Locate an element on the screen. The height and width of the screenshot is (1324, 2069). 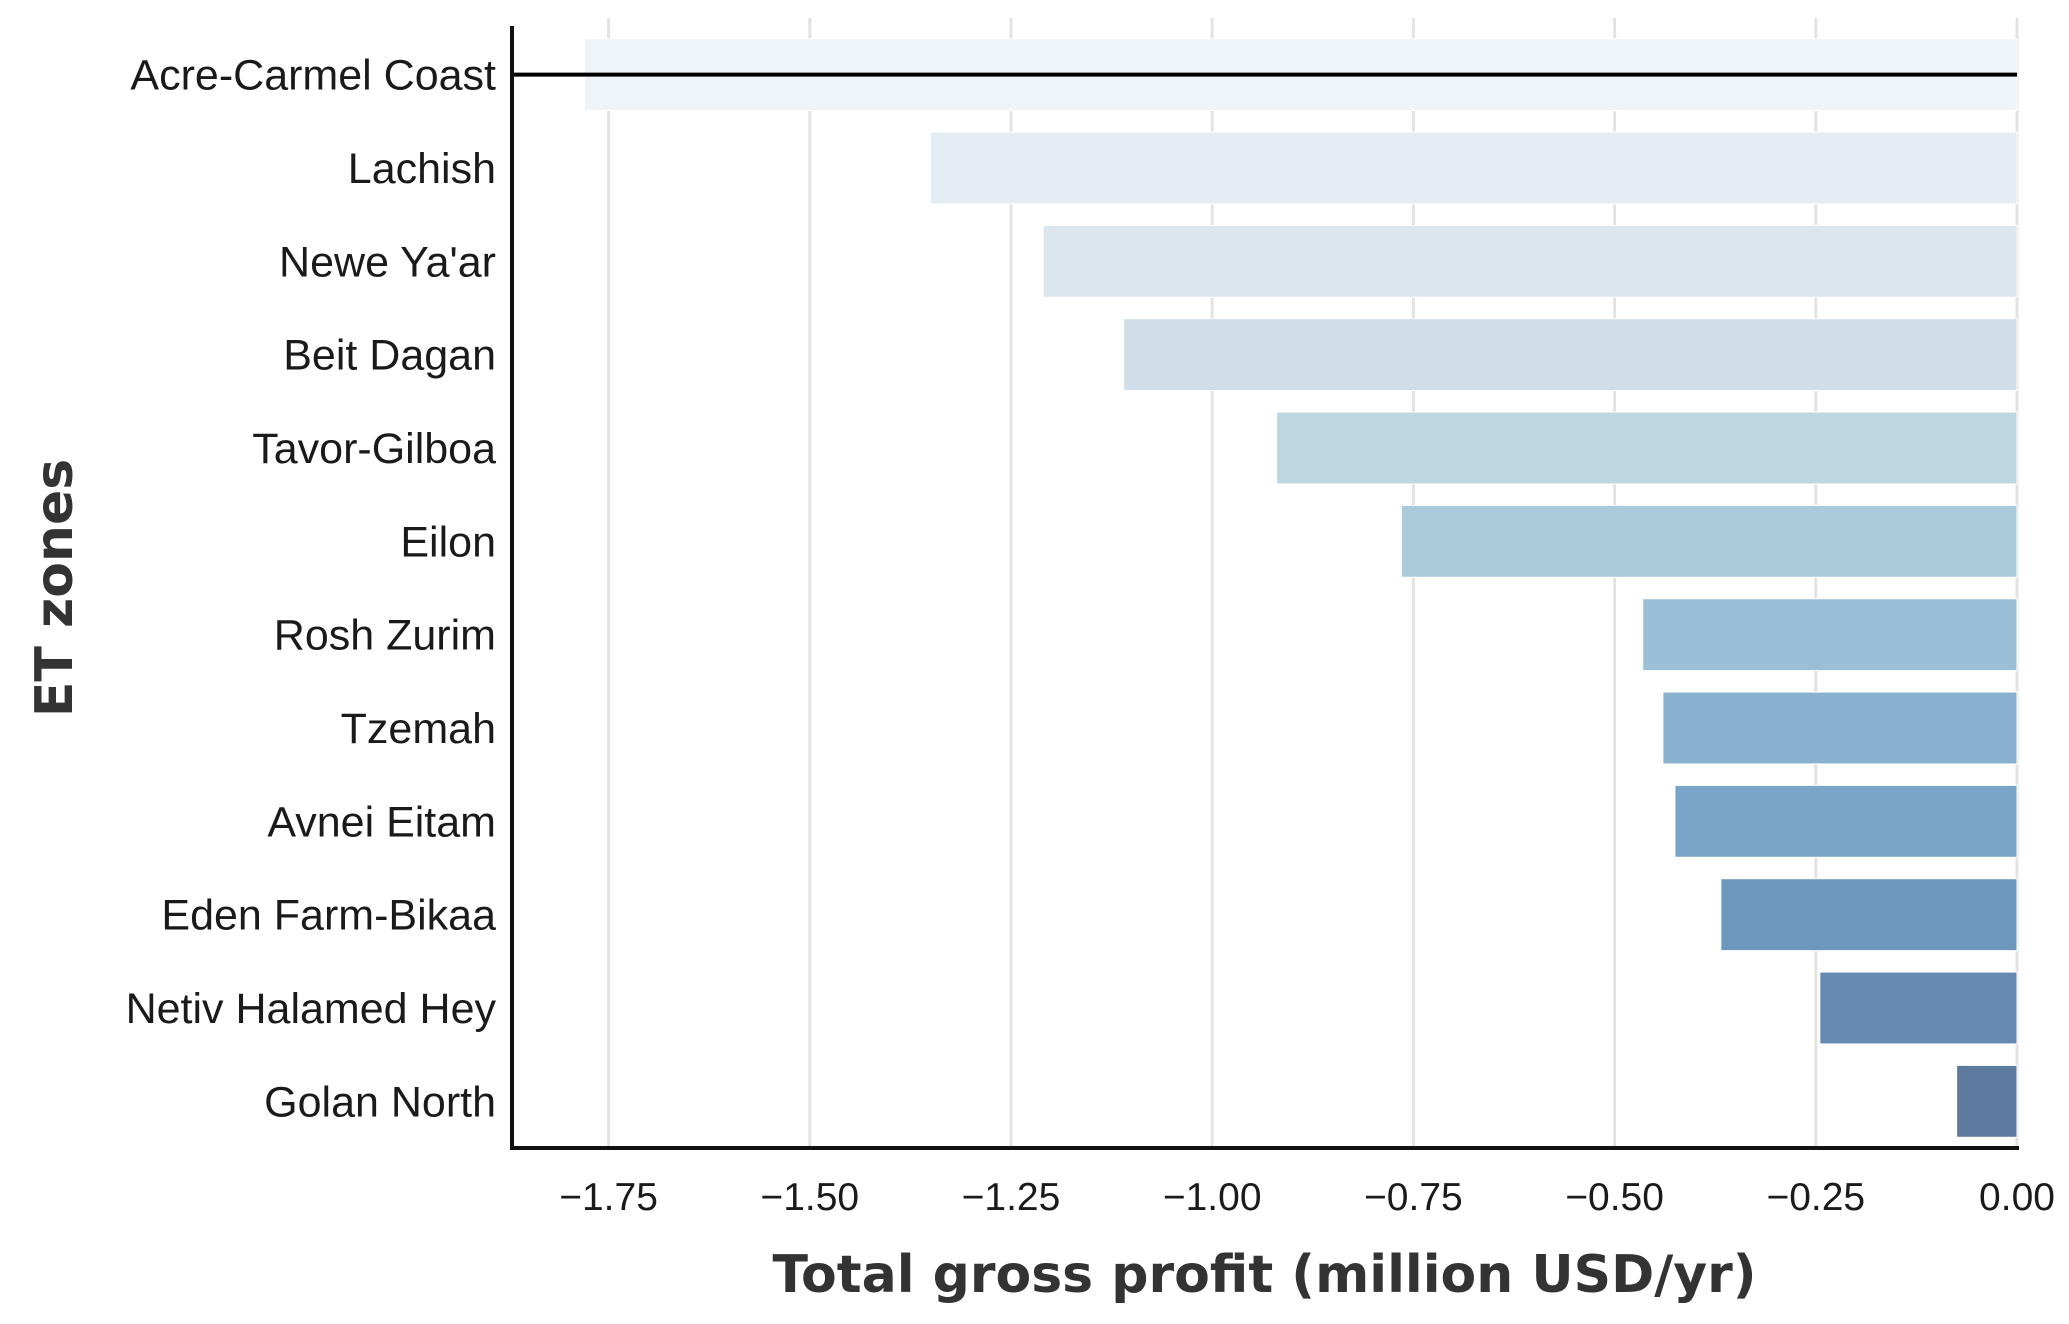
y-category-label: Newe Ya'ar is located at coordinates (387, 262).